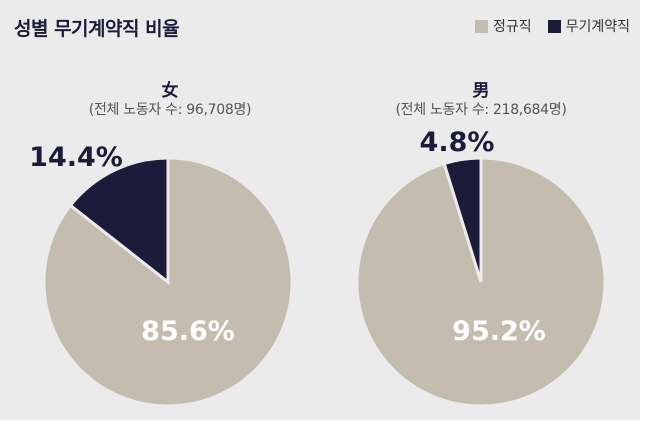 The image size is (650, 430). What do you see at coordinates (119, 221) in the screenshot?
I see `female-slice-indefinite` at bounding box center [119, 221].